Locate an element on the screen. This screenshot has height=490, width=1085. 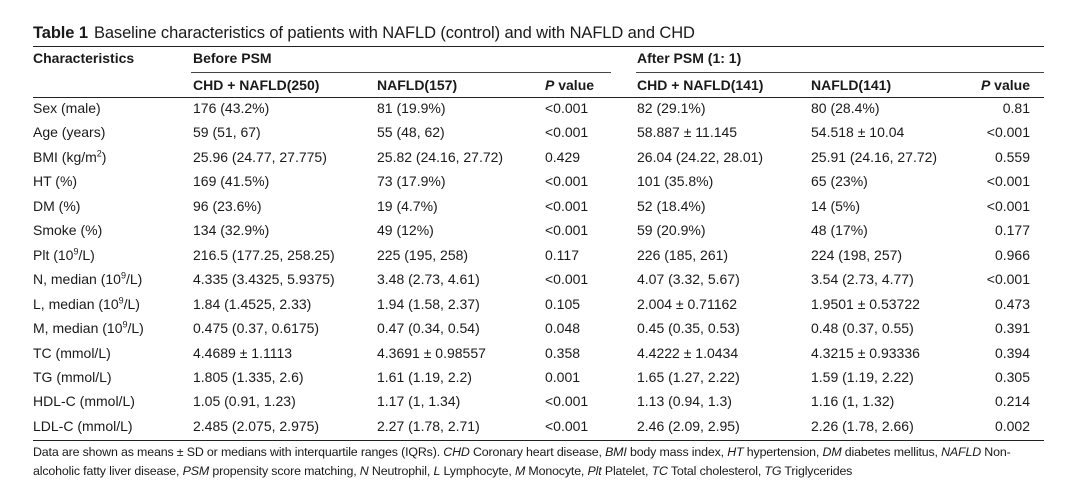
table-cell-c2: 1.61 (1.19, 2.2) is located at coordinates (424, 376).